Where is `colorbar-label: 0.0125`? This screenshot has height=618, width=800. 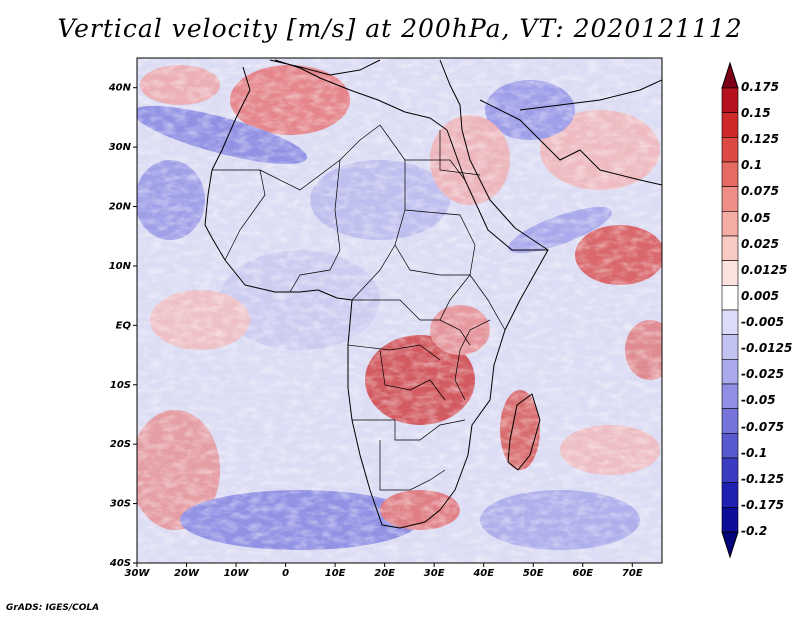 colorbar-label: 0.0125 is located at coordinates (764, 269).